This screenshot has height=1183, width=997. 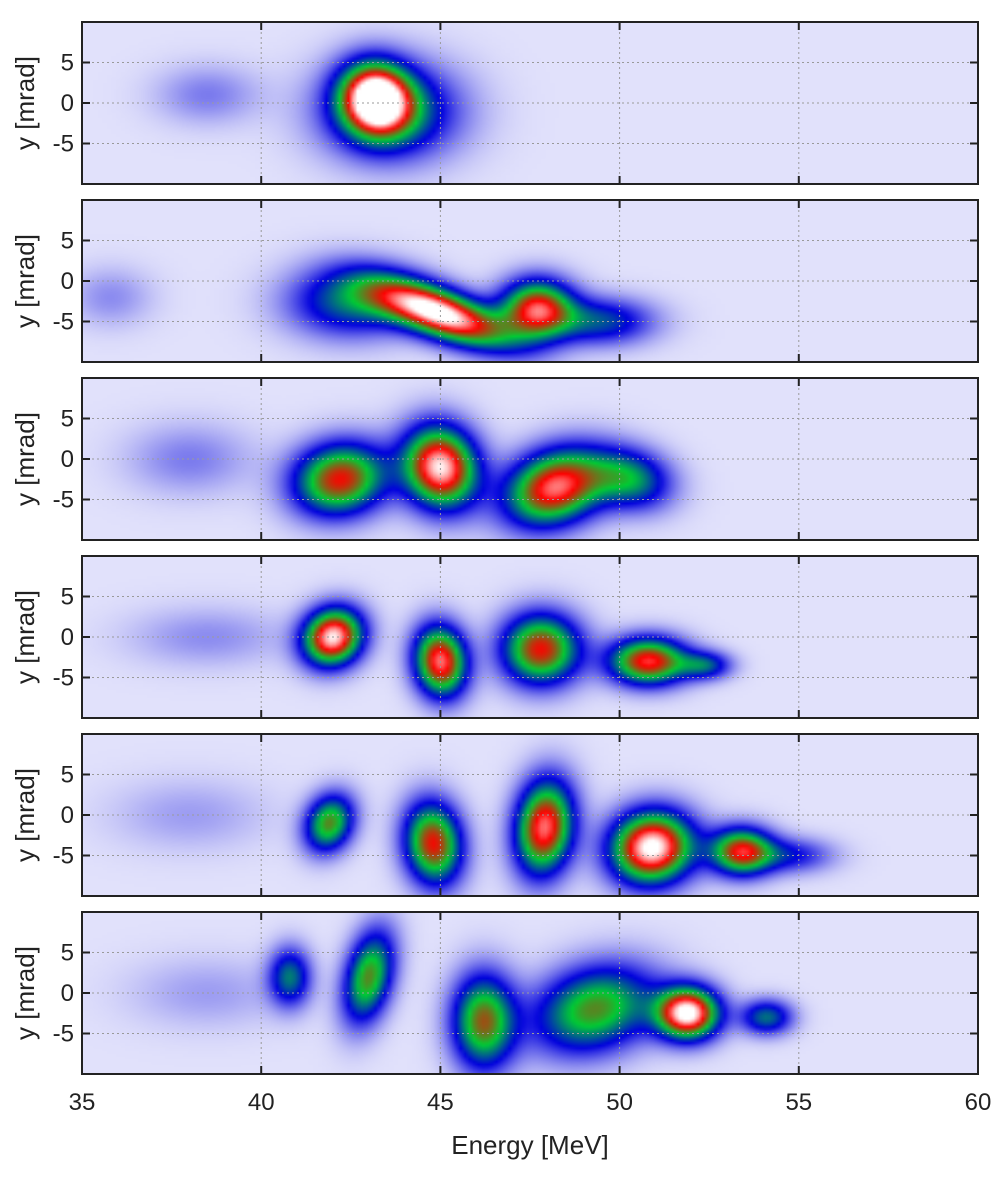 I want to click on x-tick-label: 55, so click(x=798, y=1102).